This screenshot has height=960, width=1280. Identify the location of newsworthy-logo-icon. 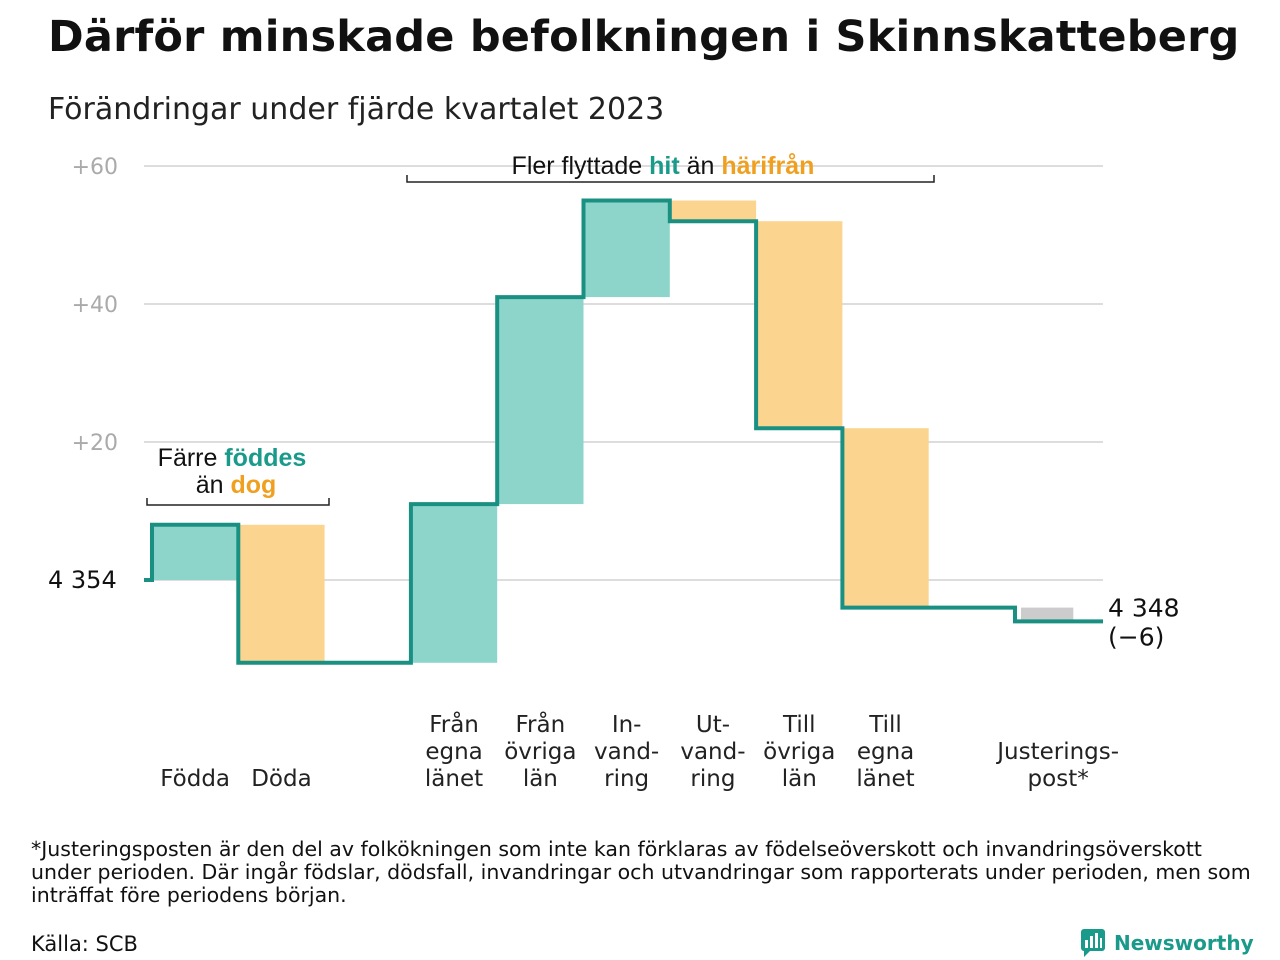
(1093, 943).